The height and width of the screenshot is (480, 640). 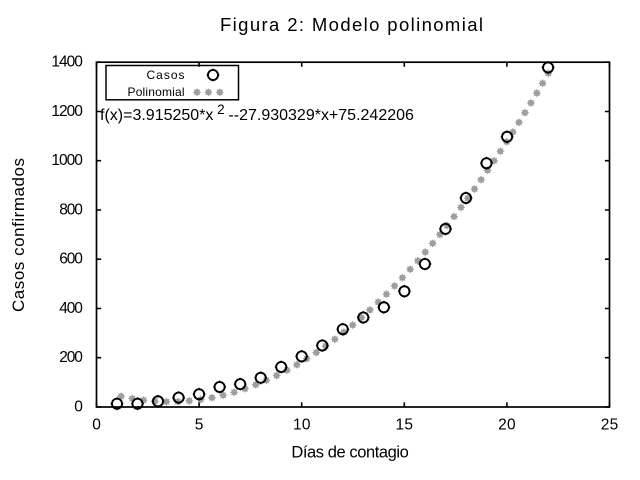 What do you see at coordinates (199, 424) in the screenshot?
I see `svg-text: 5` at bounding box center [199, 424].